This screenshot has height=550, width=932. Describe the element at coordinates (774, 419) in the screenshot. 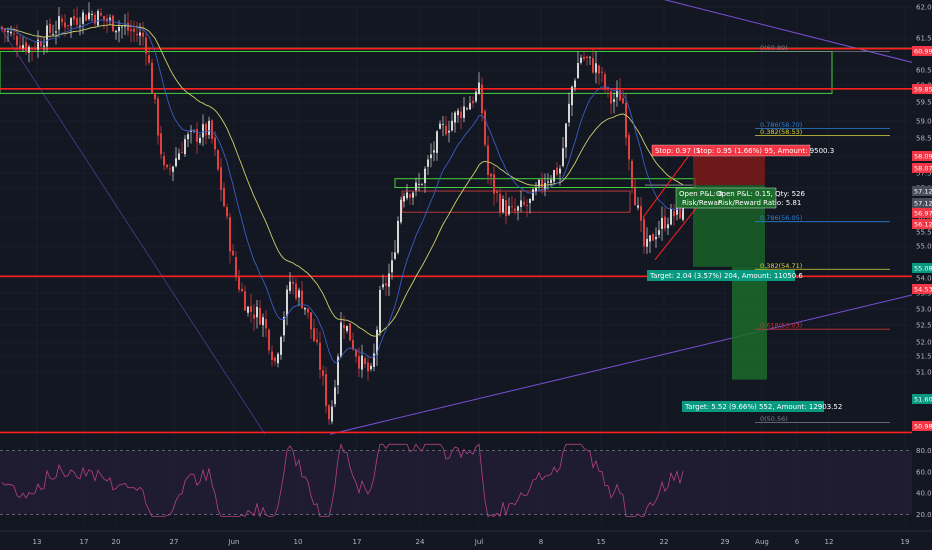

I see `fib-level-label: 0(50.56)` at that location.